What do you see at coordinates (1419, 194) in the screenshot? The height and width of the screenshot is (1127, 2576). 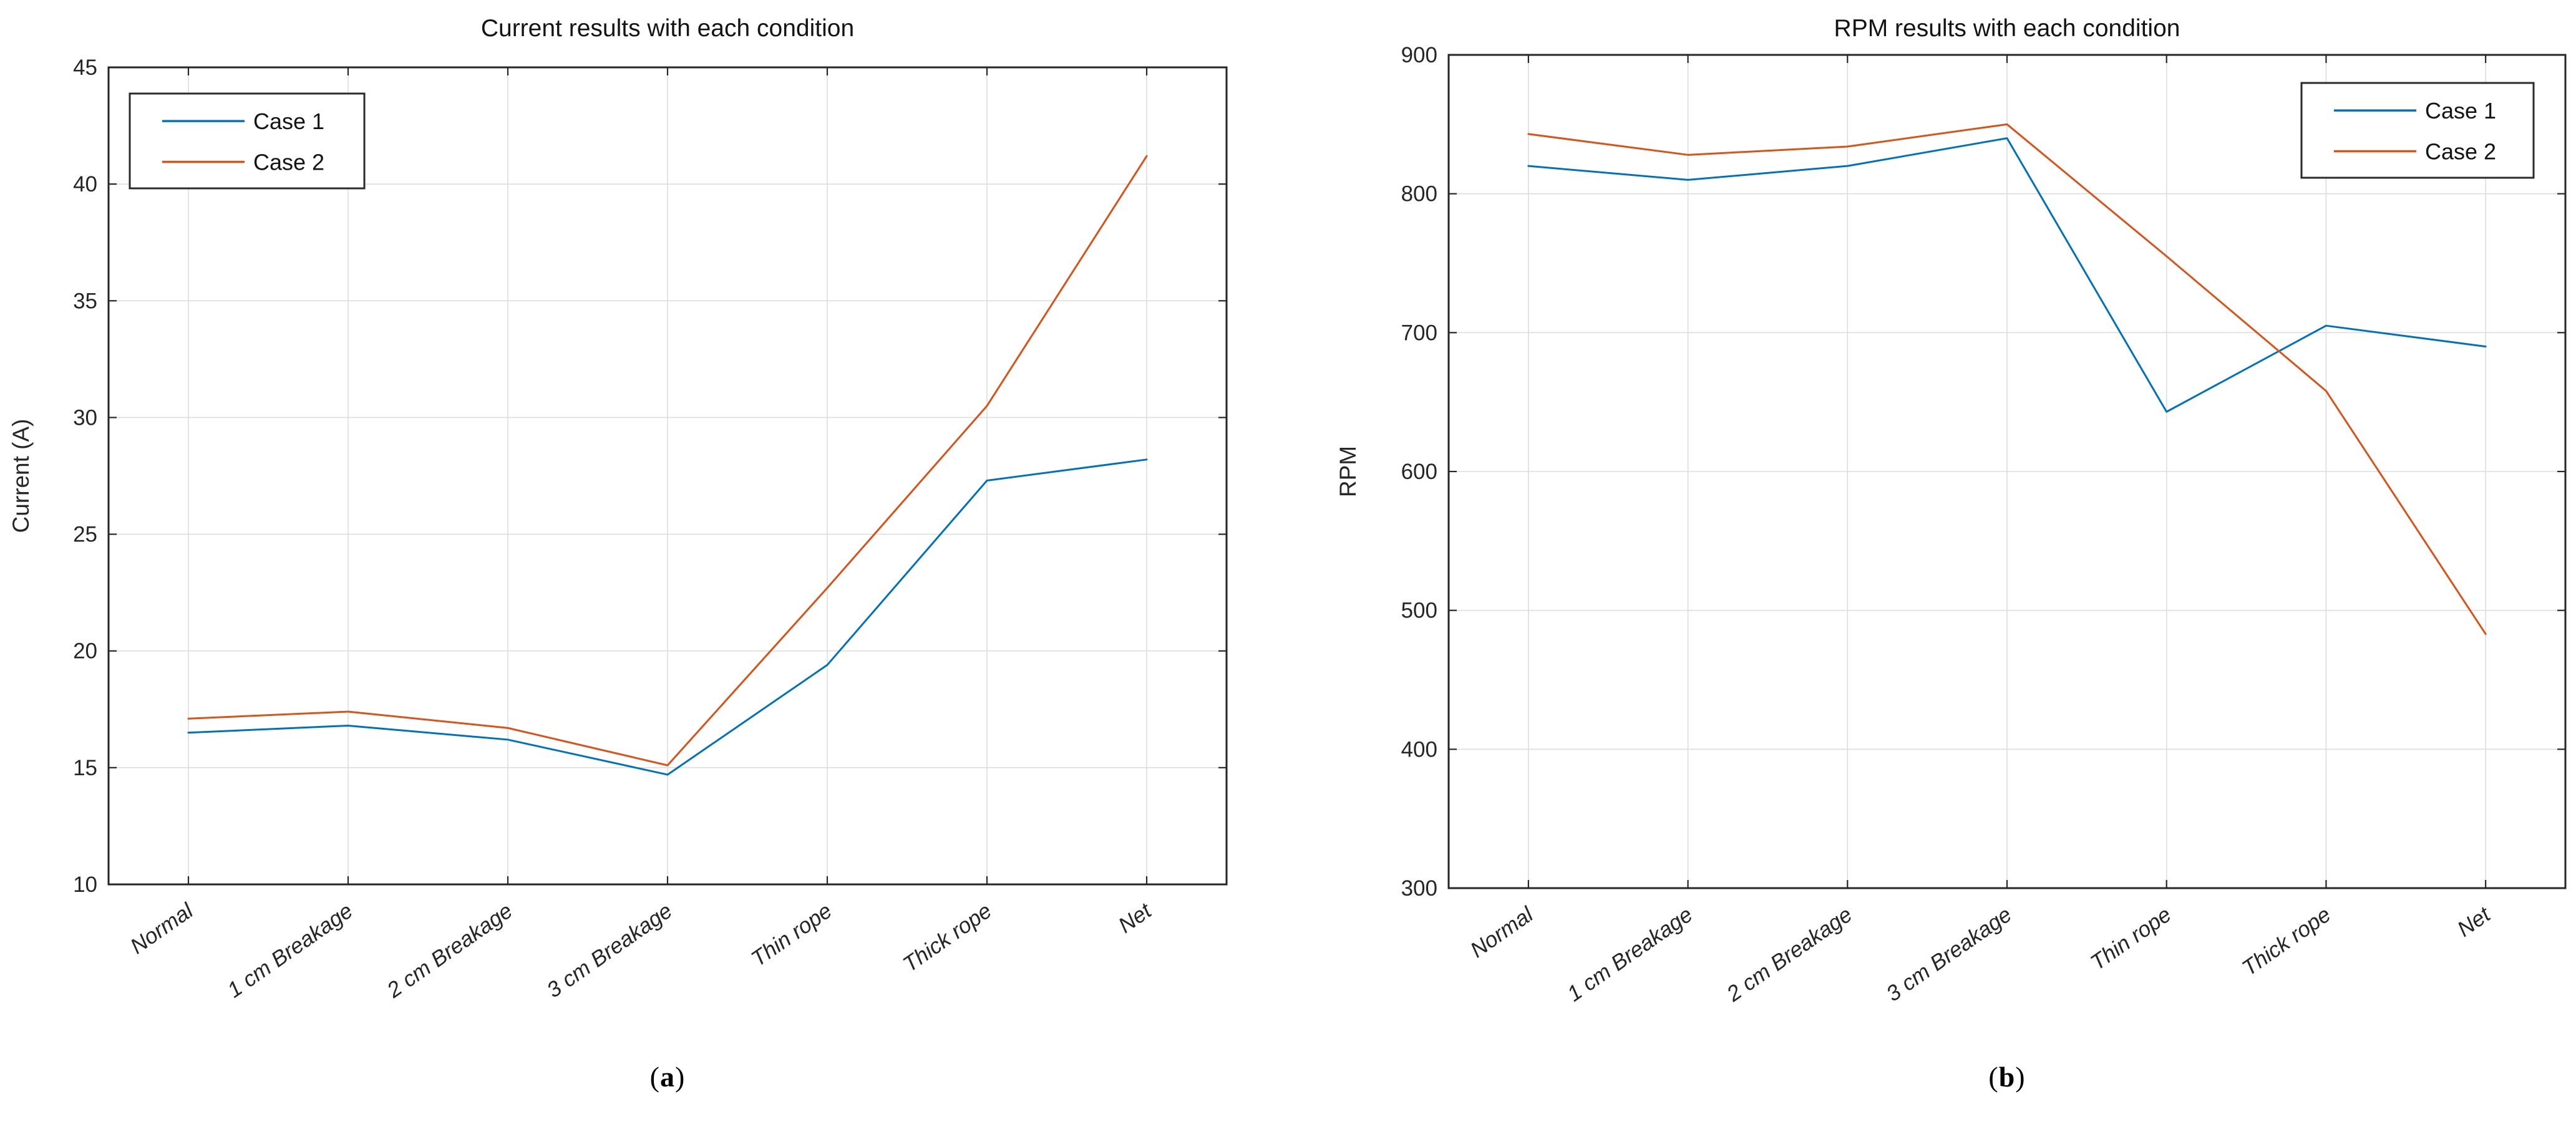 I see `y-tick-label: 800` at bounding box center [1419, 194].